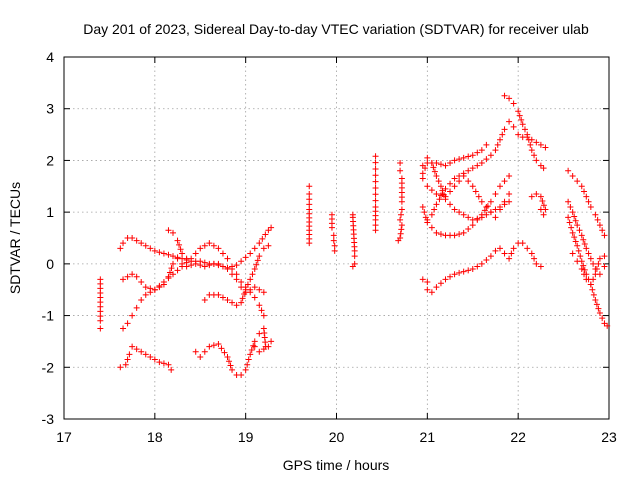  What do you see at coordinates (400, 202) in the screenshot?
I see `series-arc-n` at bounding box center [400, 202].